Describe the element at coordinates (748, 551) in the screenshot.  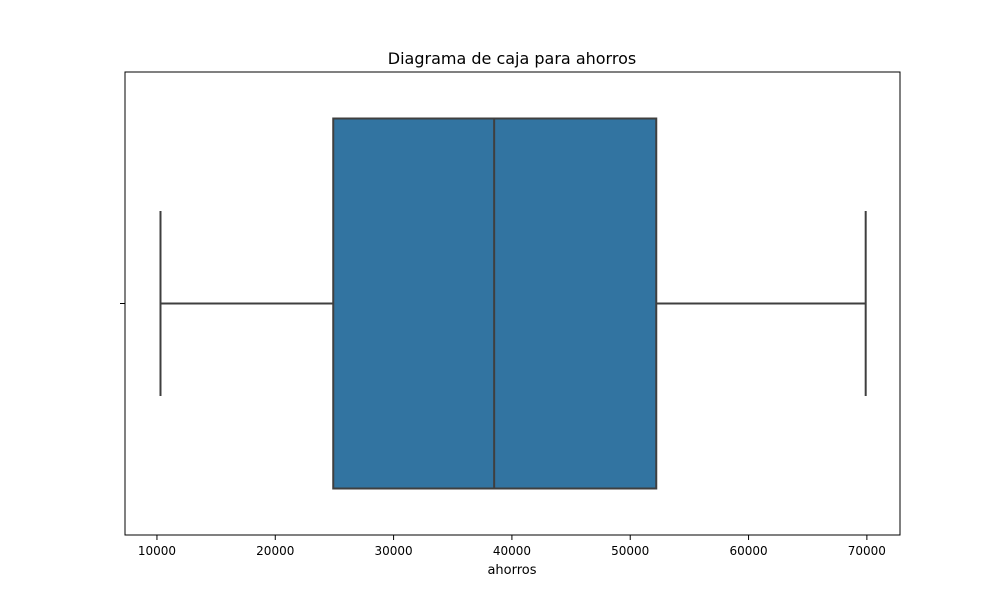
I see `x-tick-label: 60000` at that location.